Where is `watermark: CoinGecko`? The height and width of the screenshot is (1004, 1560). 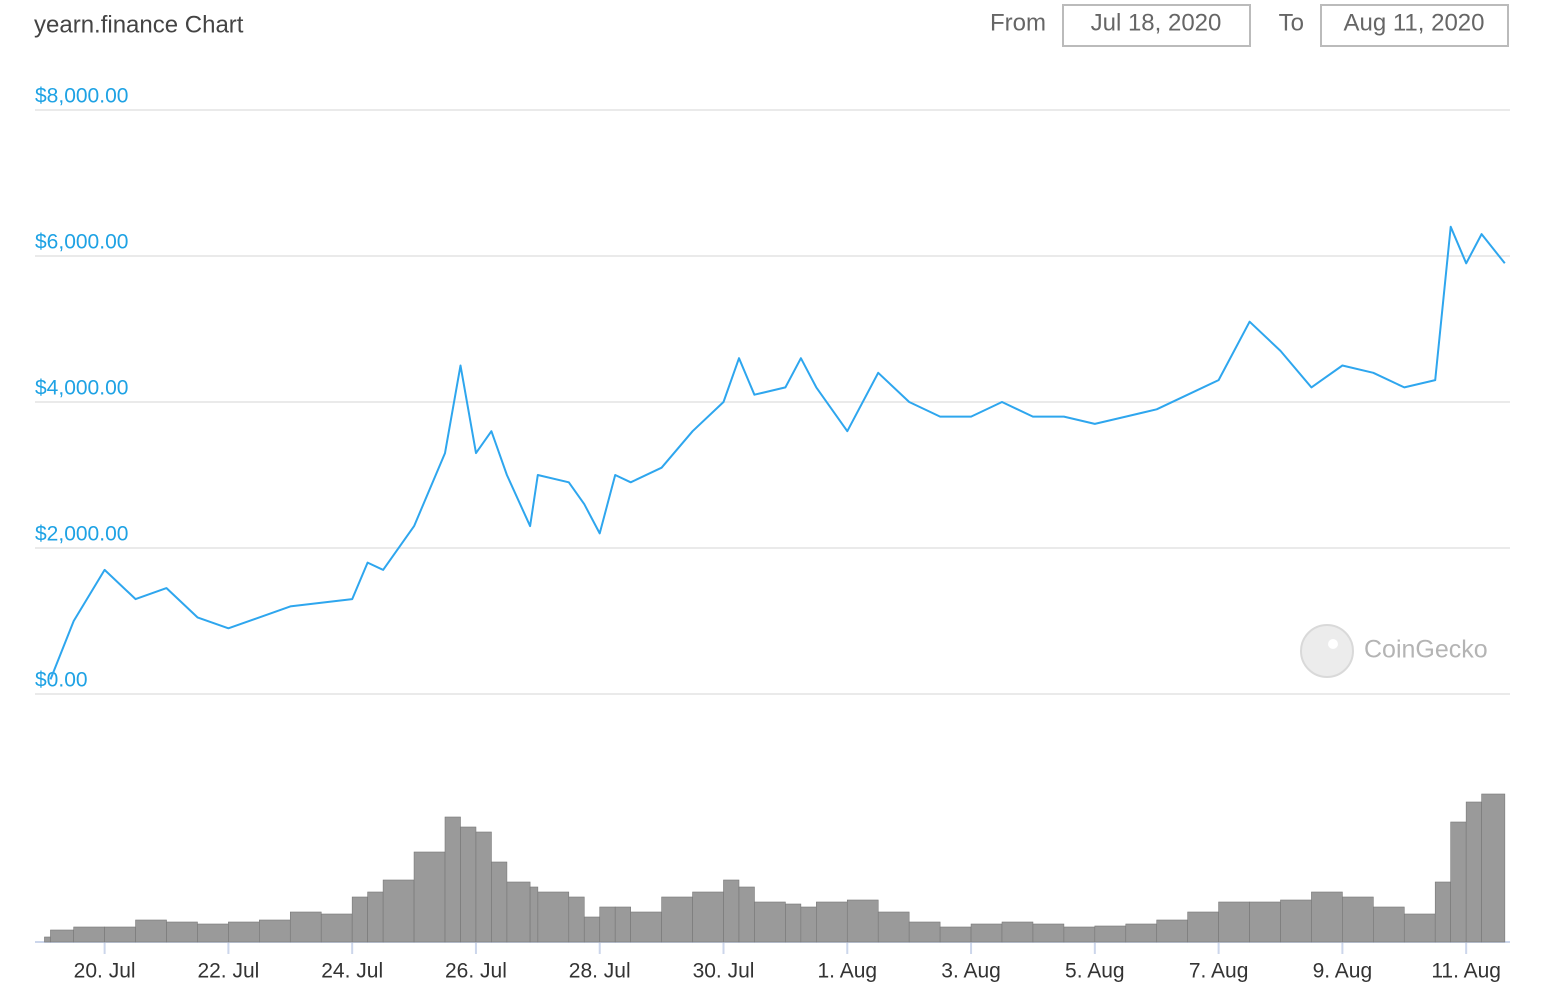
watermark: CoinGecko is located at coordinates (1394, 651).